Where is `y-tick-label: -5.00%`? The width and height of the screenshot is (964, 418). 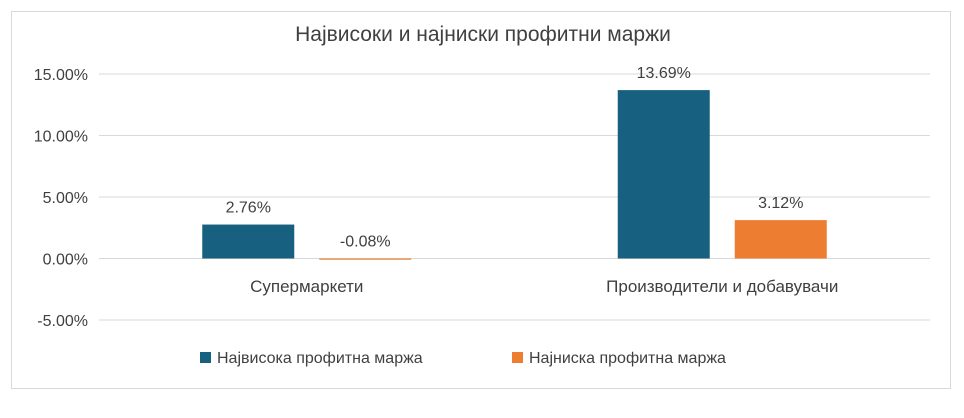
y-tick-label: -5.00% is located at coordinates (62, 321).